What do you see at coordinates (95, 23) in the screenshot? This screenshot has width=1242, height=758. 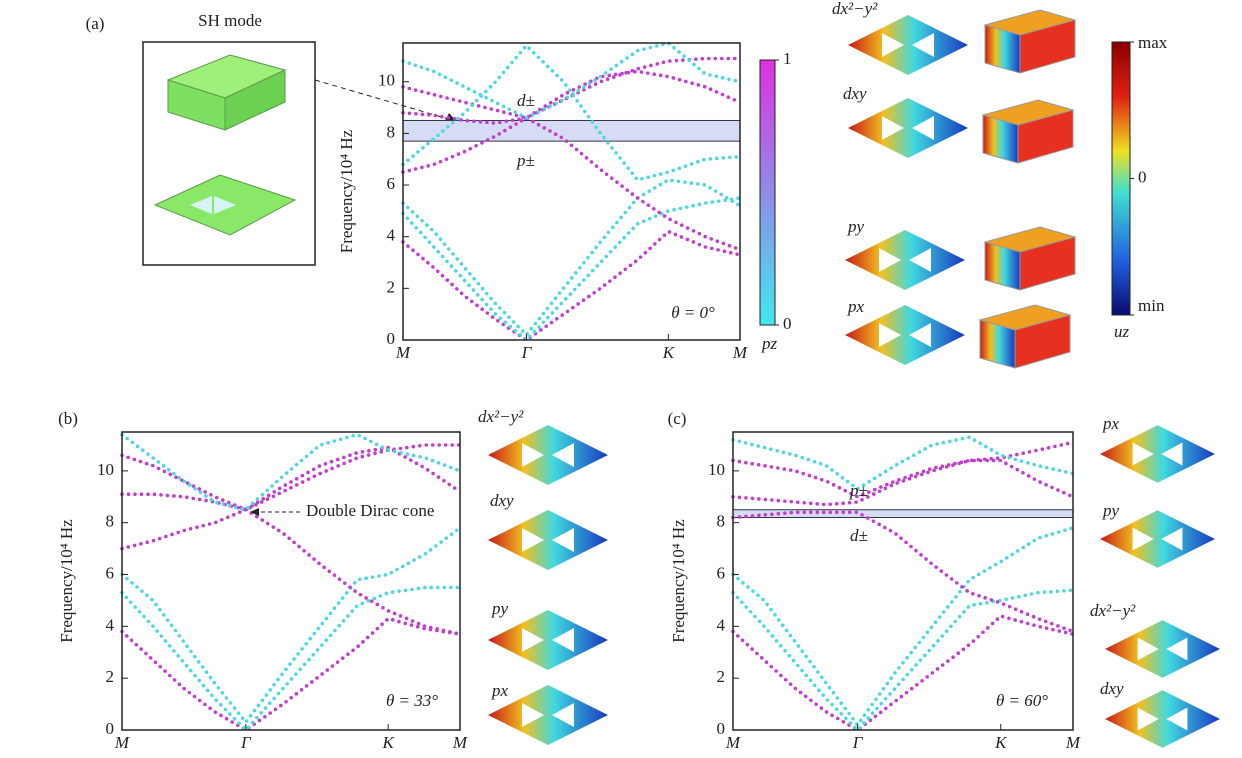 I see `panel-label: (a)` at bounding box center [95, 23].